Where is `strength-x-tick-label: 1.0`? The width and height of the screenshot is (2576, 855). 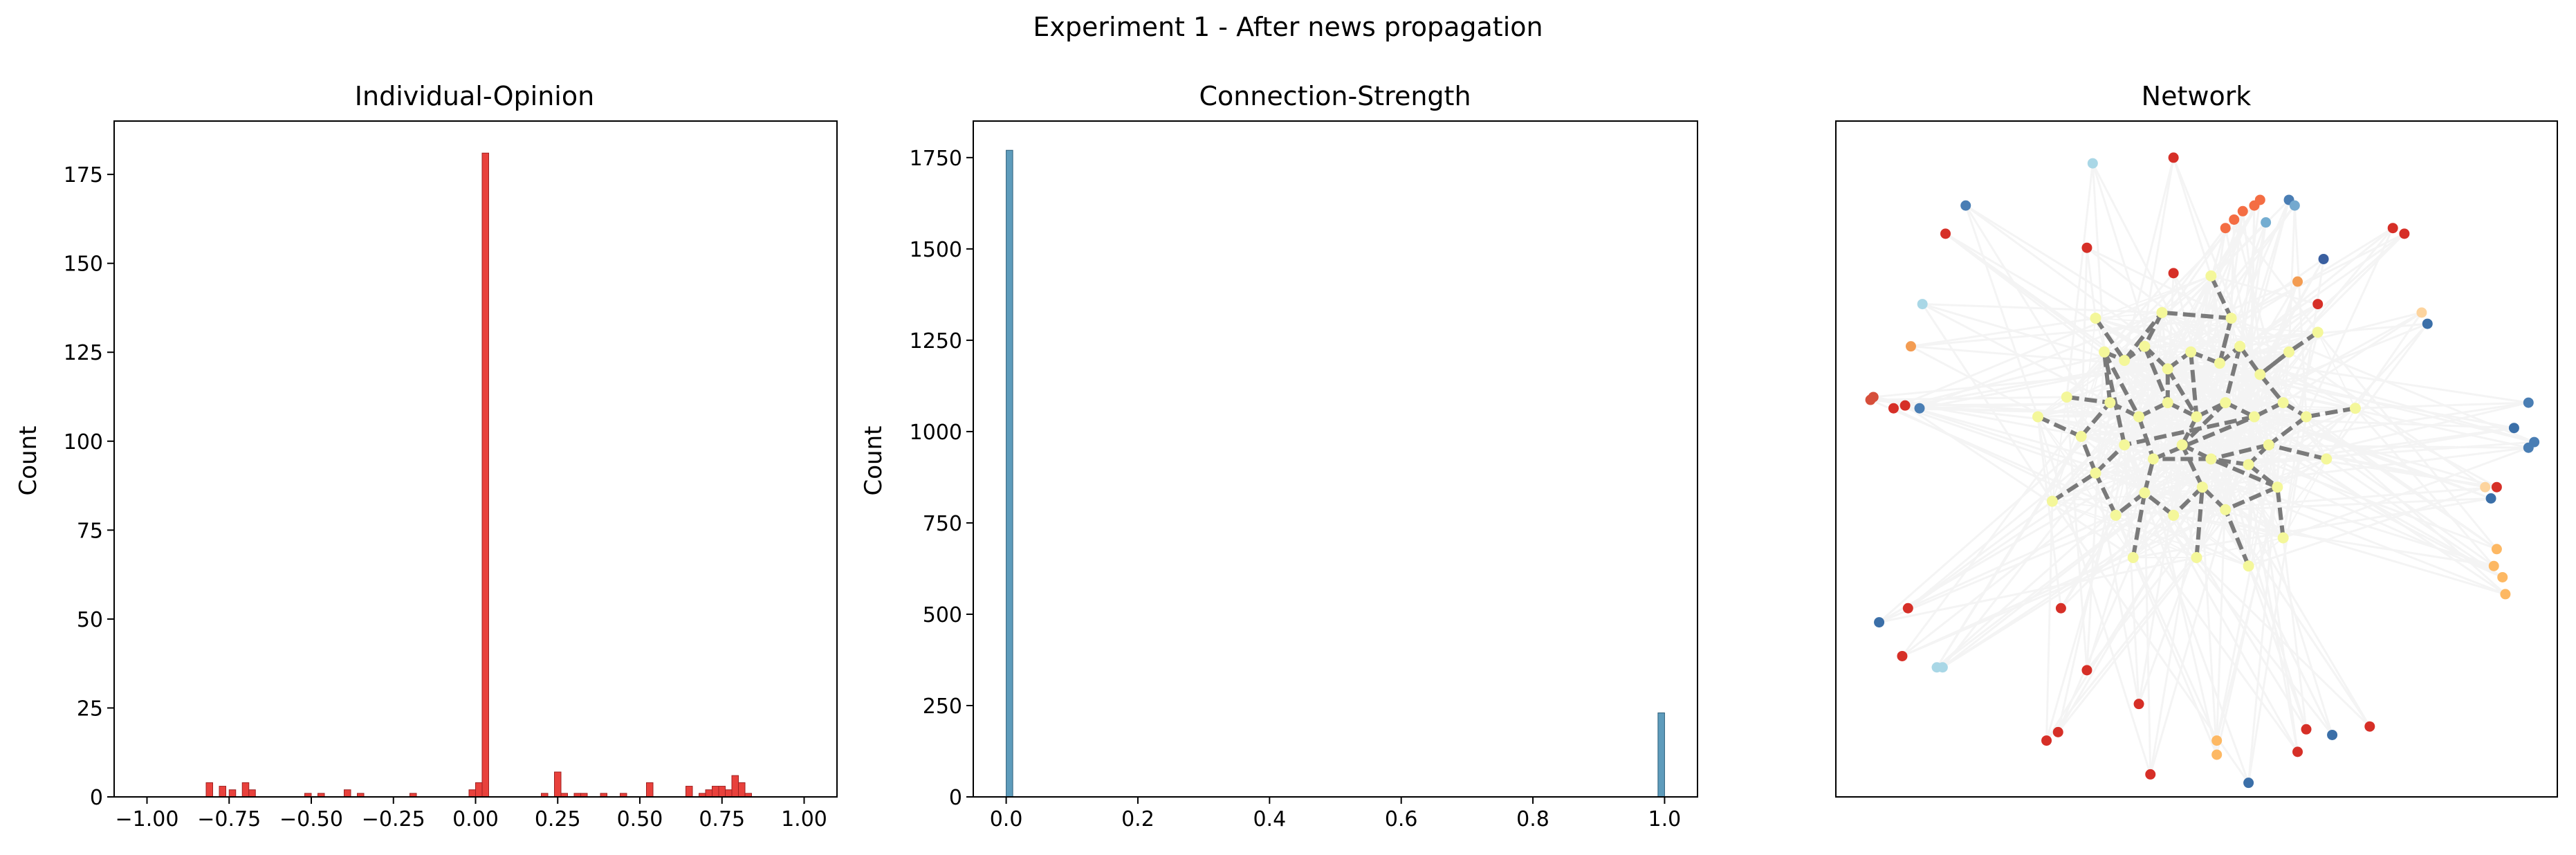
strength-x-tick-label: 1.0 is located at coordinates (1665, 819).